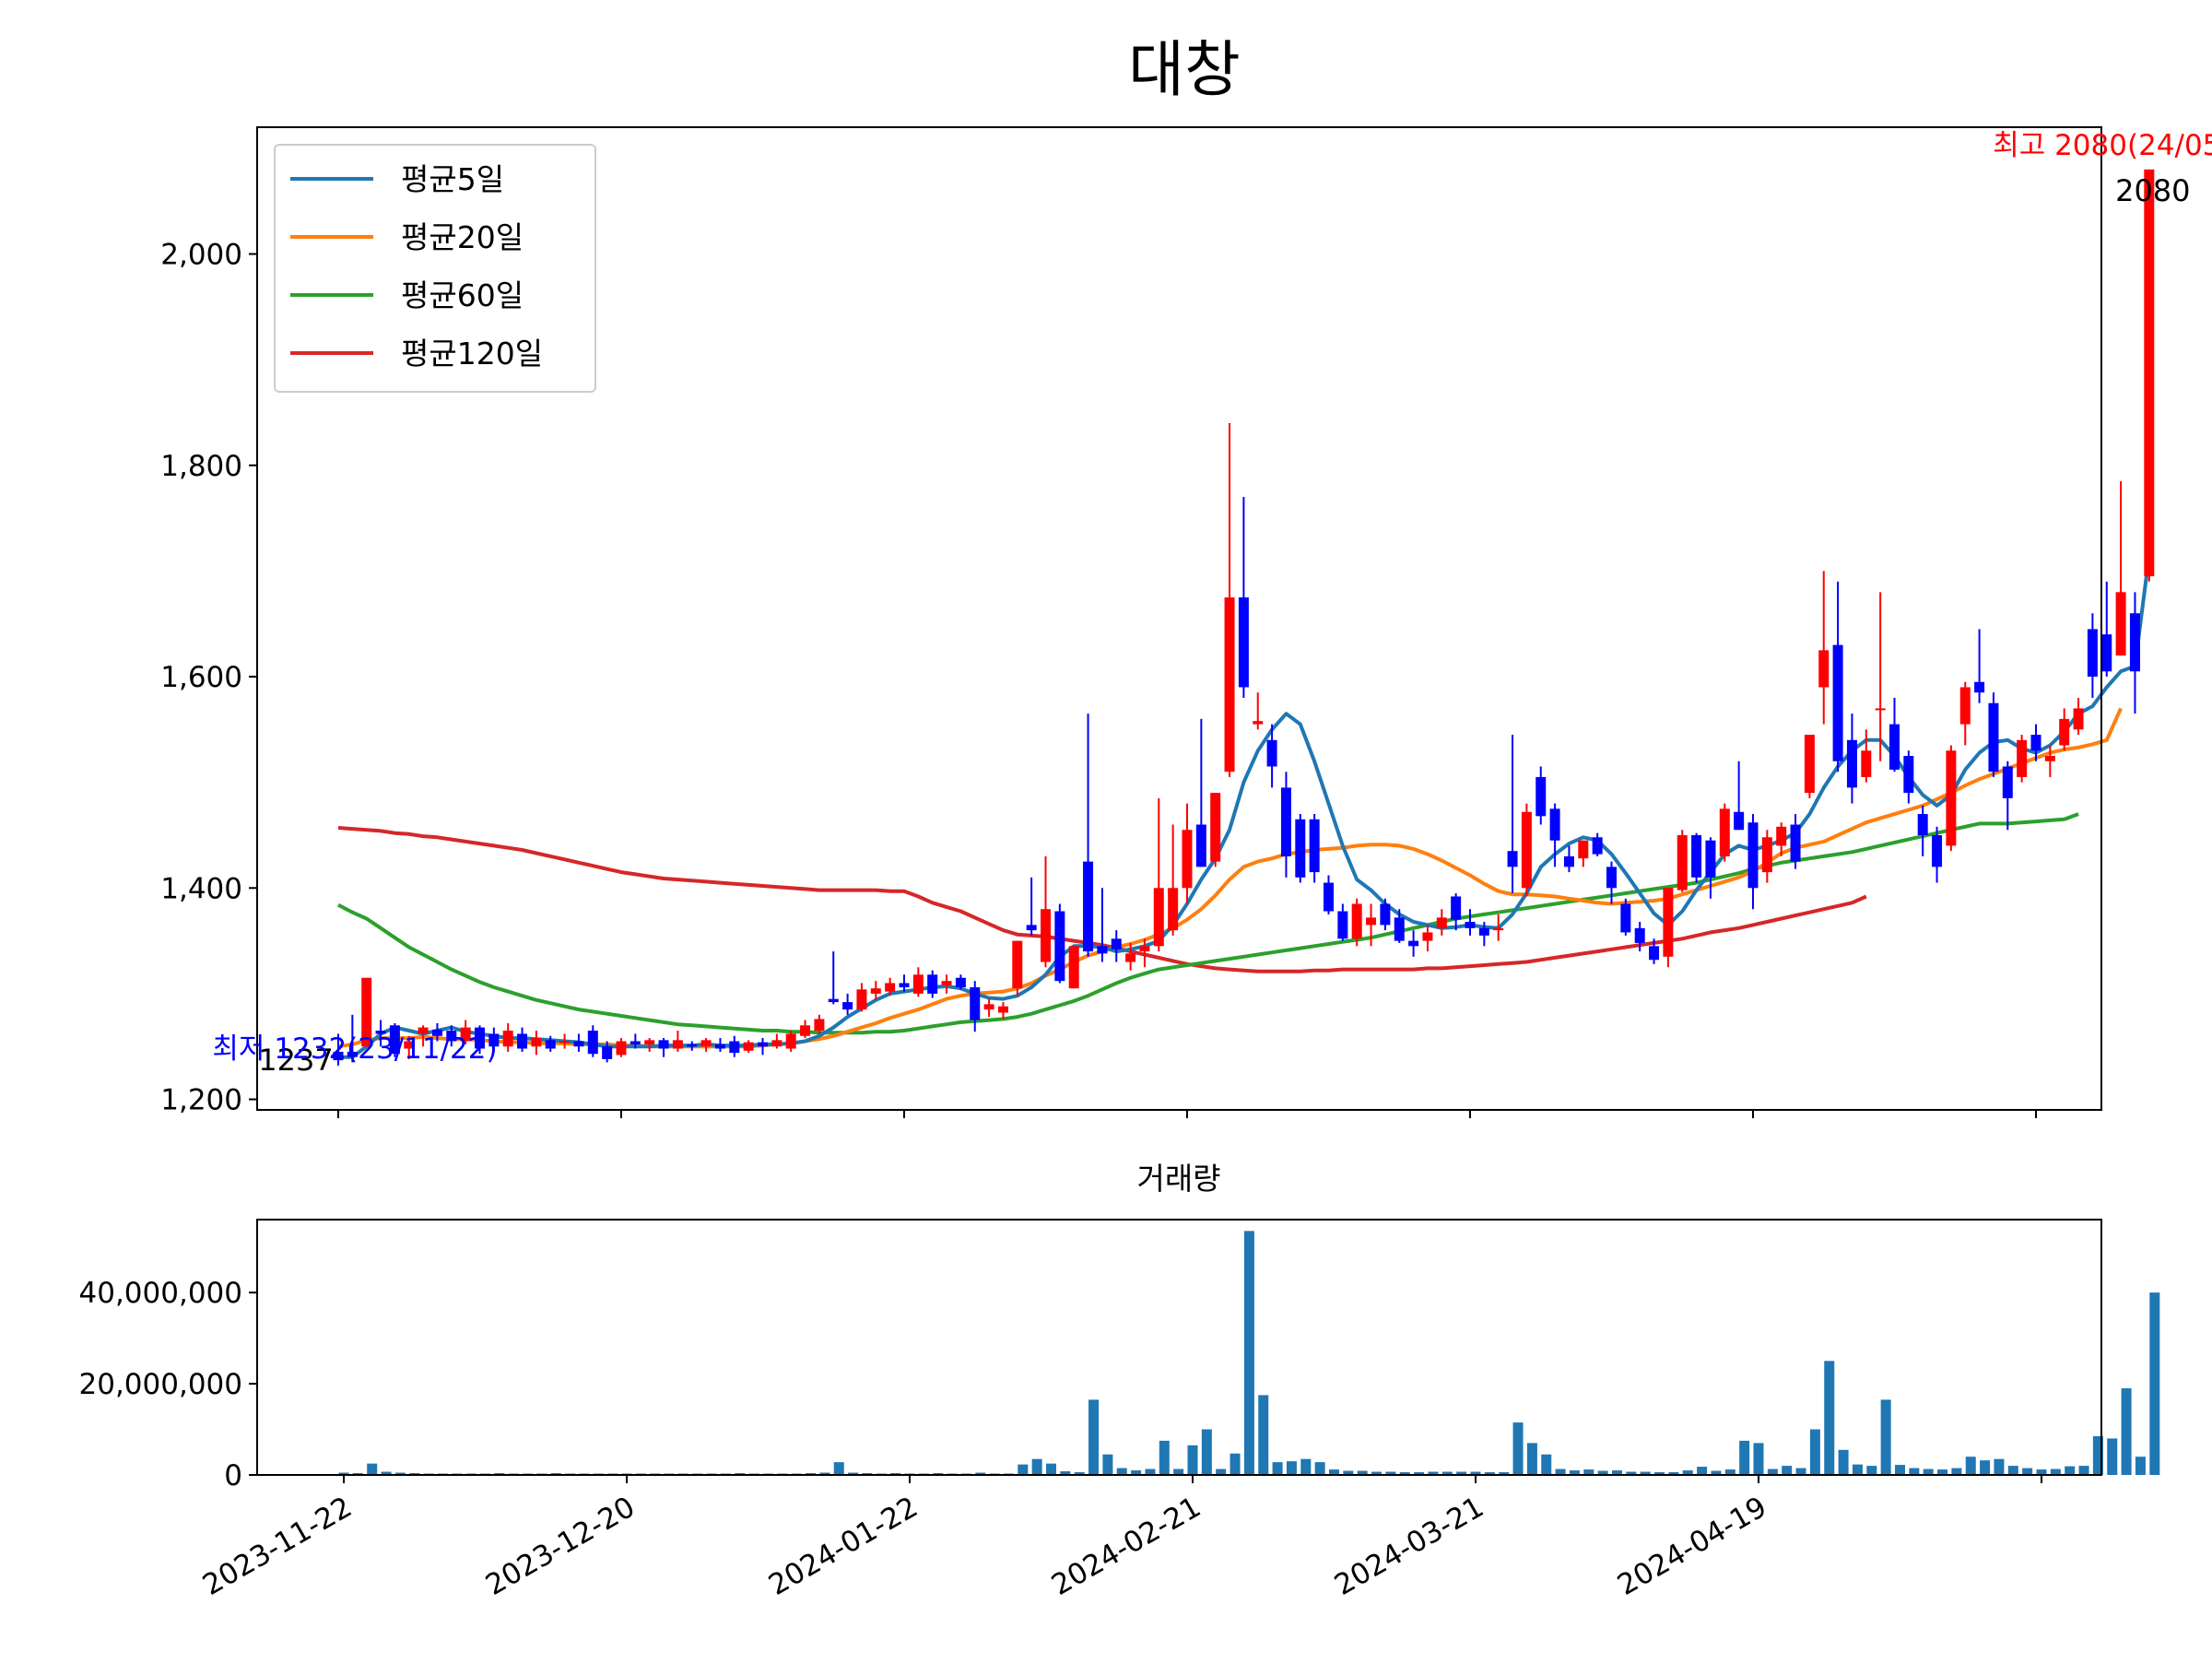 The image size is (2212, 1663). What do you see at coordinates (472, 354) in the screenshot?
I see `legend-label-ma120: 평균120일` at bounding box center [472, 354].